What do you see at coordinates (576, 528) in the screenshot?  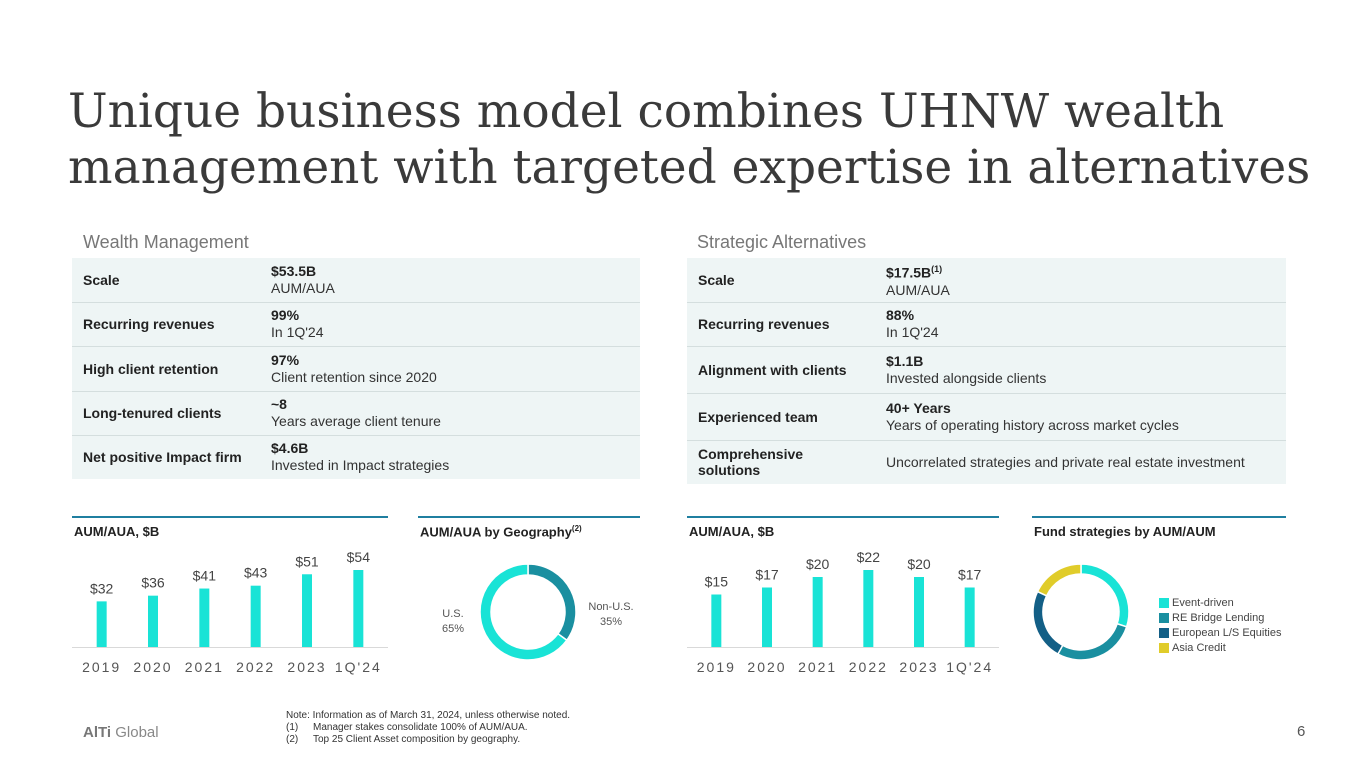 I see `footnote-marker: (2)` at bounding box center [576, 528].